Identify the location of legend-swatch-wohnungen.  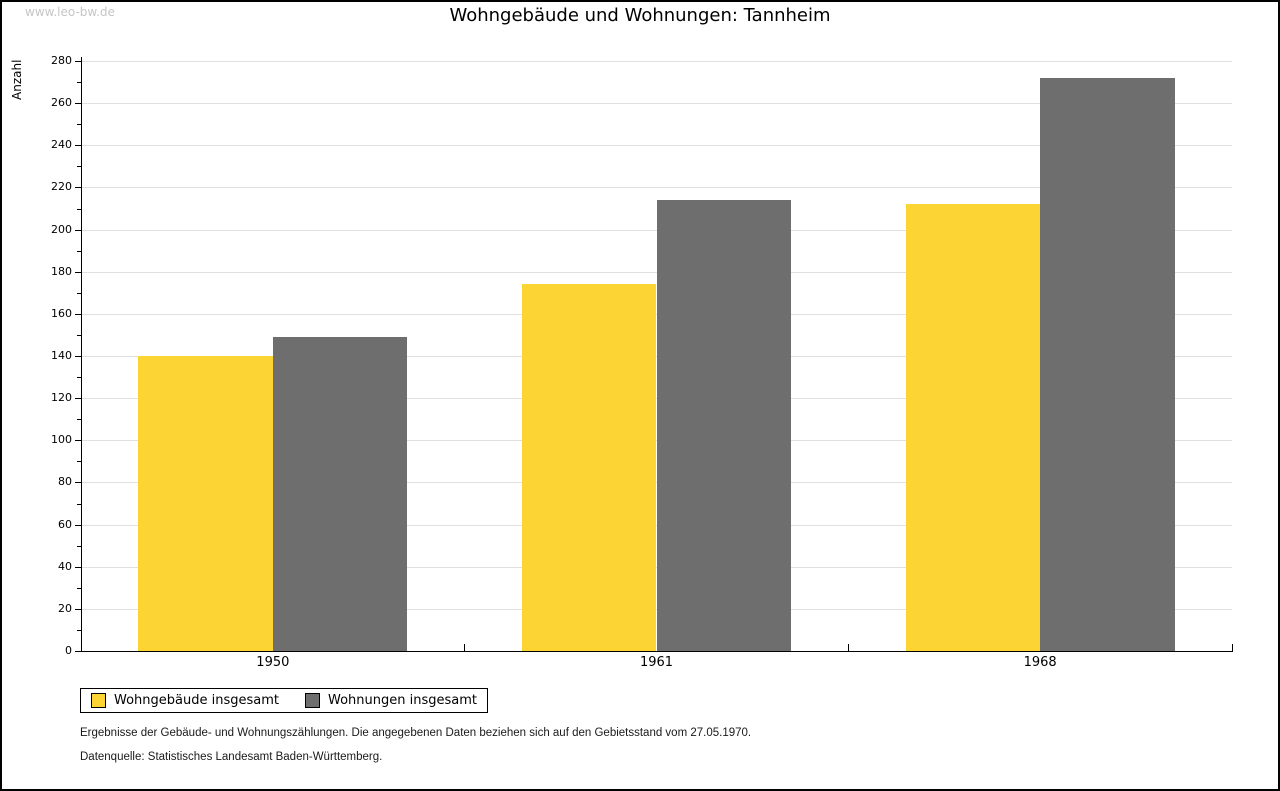
(312, 700).